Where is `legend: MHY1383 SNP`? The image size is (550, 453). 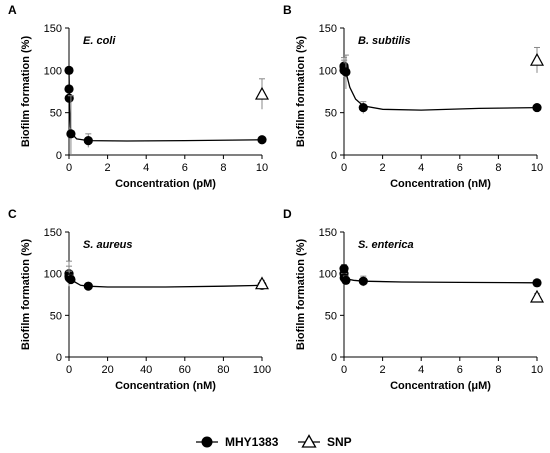 legend: MHY1383 SNP is located at coordinates (274, 441).